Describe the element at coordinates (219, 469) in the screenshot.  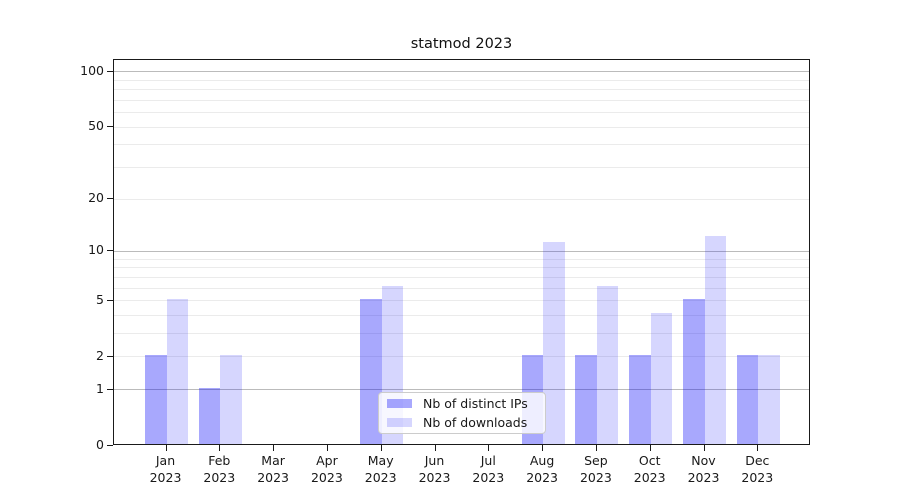
I see `x-axis-tick-label: Feb 2023` at that location.